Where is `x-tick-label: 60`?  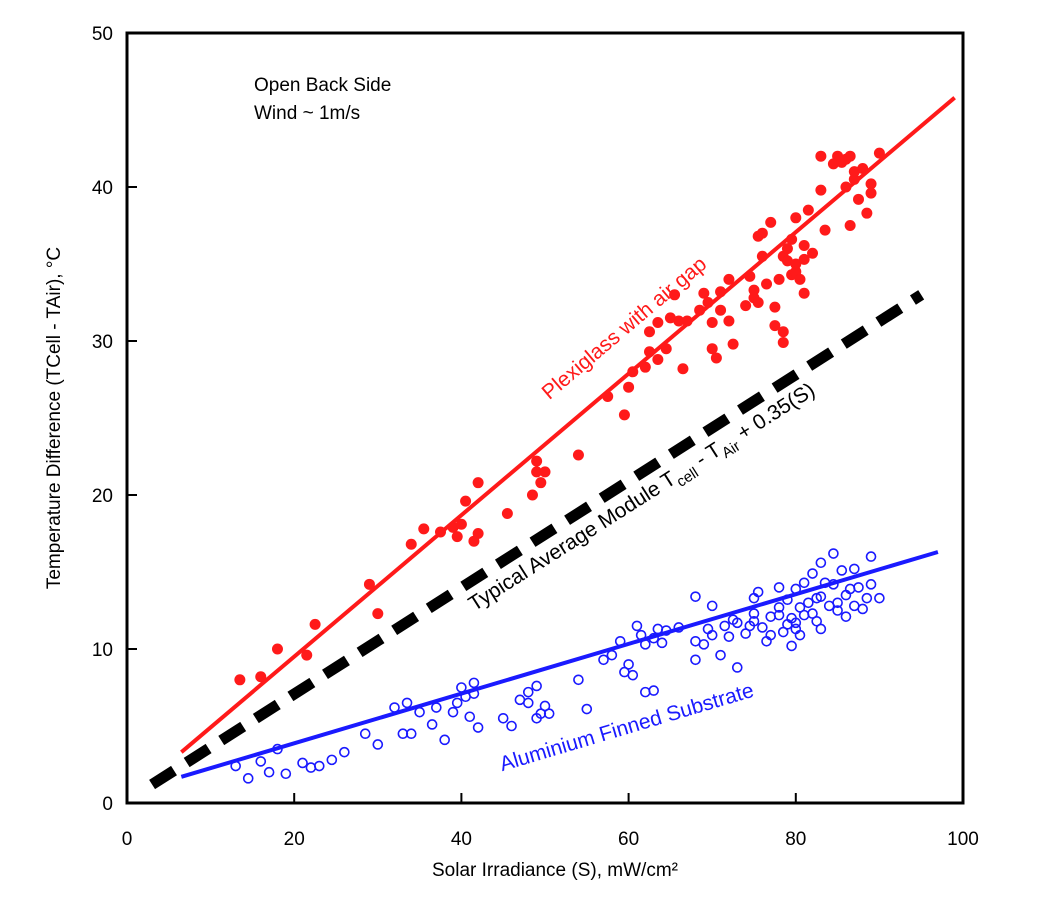 x-tick-label: 60 is located at coordinates (628, 839).